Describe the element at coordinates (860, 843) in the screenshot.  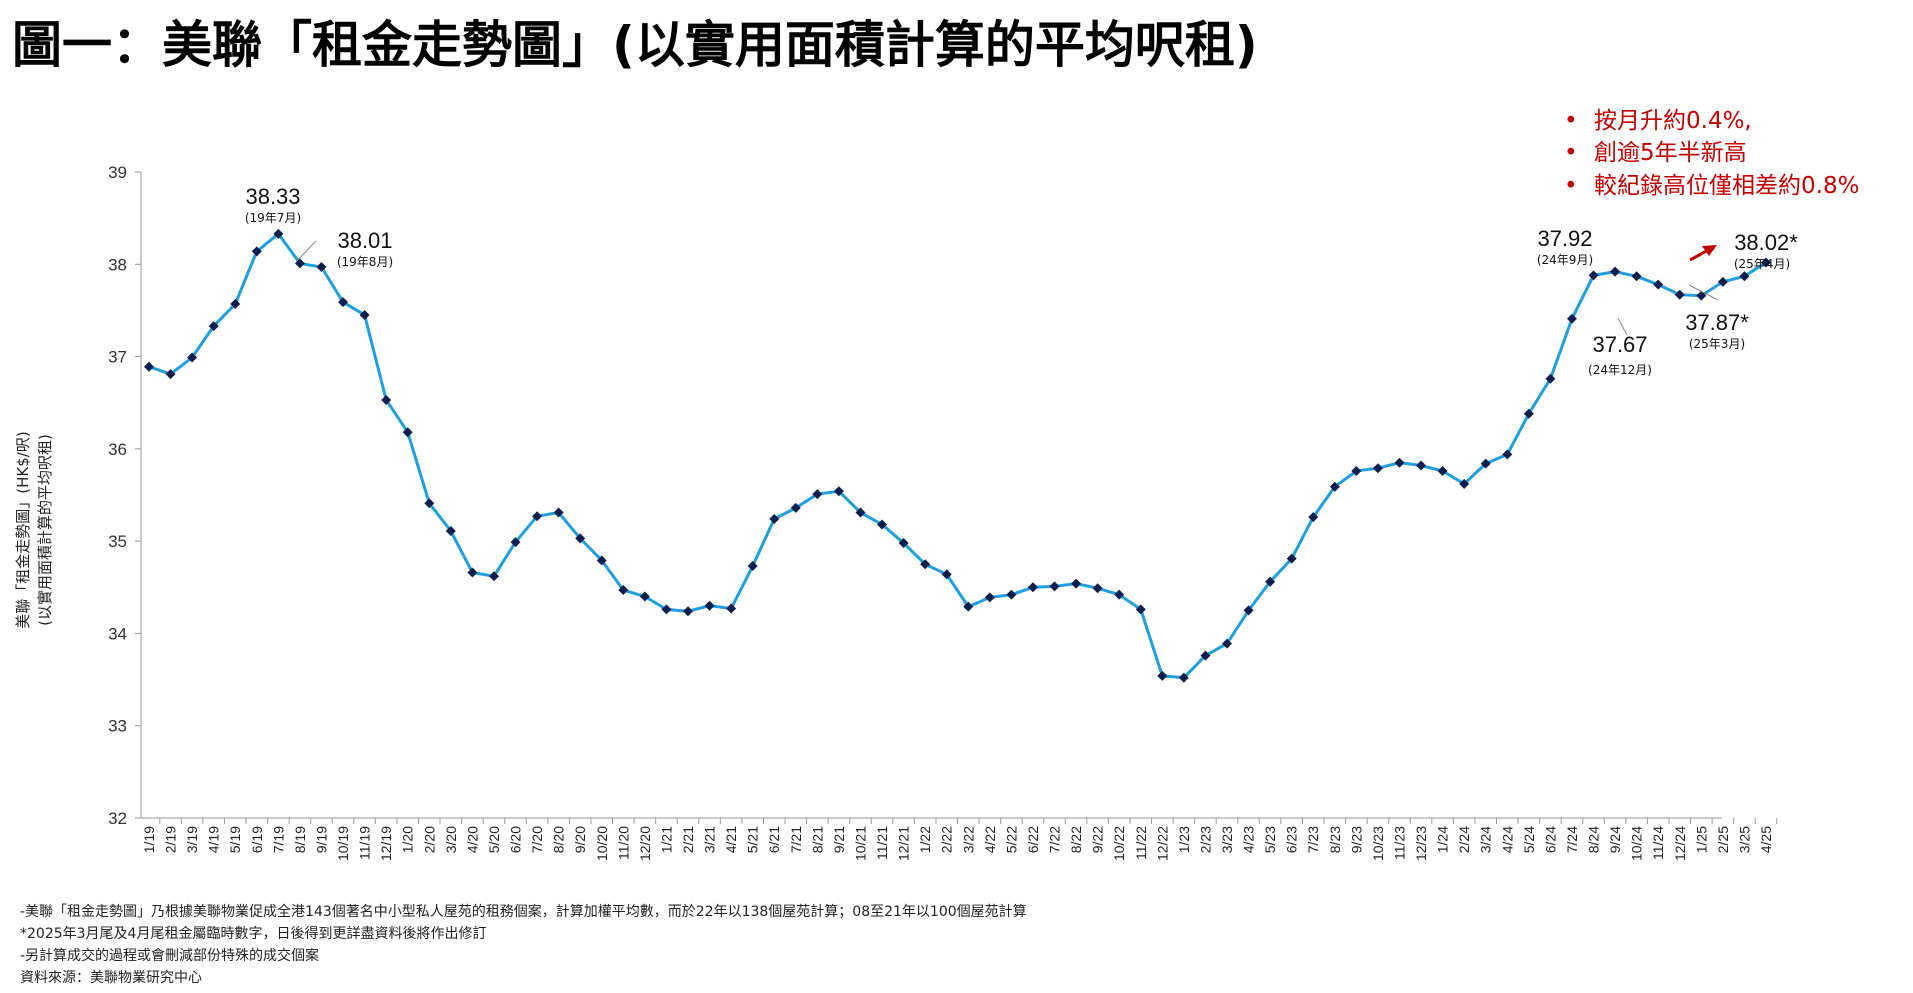
I see `x-tick-label: 10/21` at that location.